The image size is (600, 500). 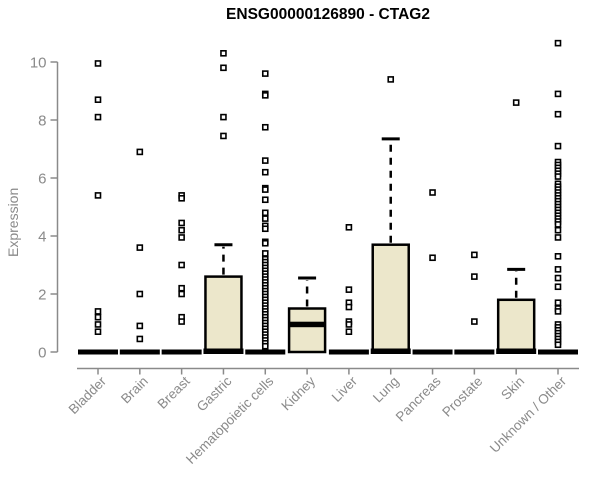 What do you see at coordinates (386, 390) in the screenshot?
I see `x-category-label: Lung` at bounding box center [386, 390].